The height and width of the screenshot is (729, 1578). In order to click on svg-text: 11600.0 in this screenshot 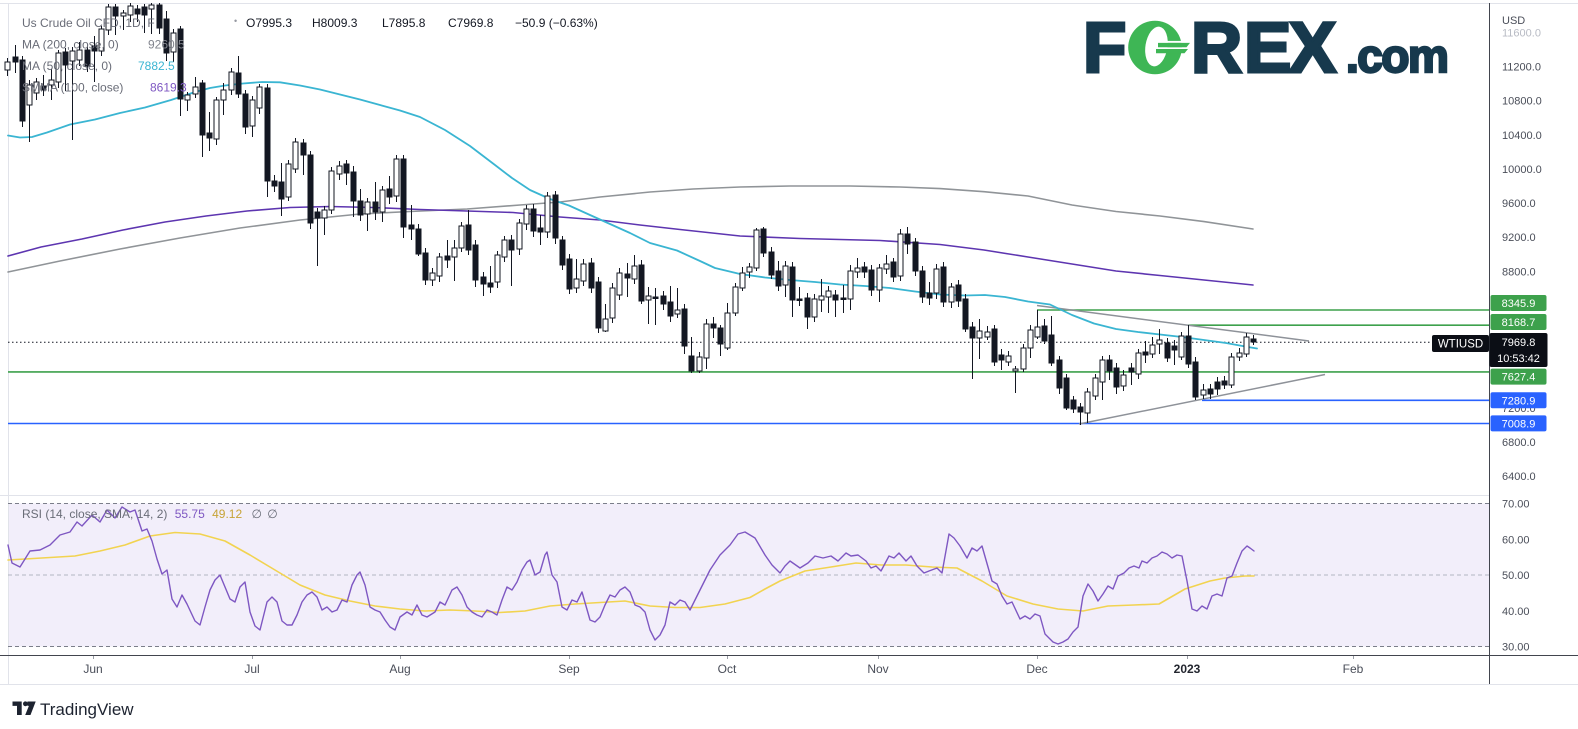, I will do `click(1521, 34)`.